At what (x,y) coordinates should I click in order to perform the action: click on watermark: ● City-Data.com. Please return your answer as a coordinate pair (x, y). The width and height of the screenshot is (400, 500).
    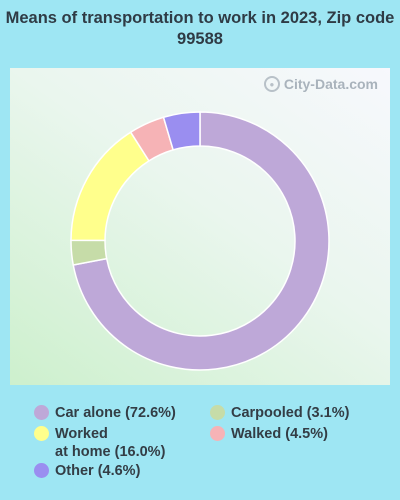
    Looking at the image, I should click on (320, 84).